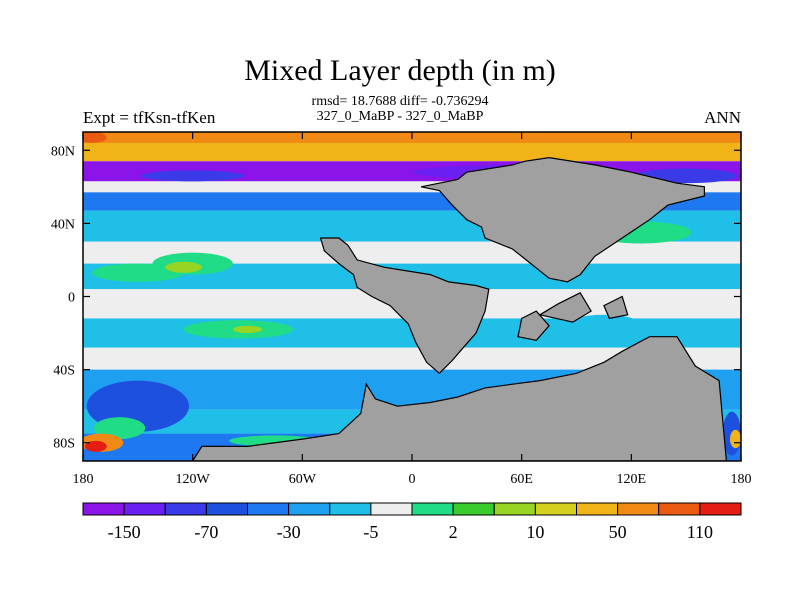  Describe the element at coordinates (400, 101) in the screenshot. I see `stats-text: rmsd= 18.7688 diff= -0.736294` at that location.